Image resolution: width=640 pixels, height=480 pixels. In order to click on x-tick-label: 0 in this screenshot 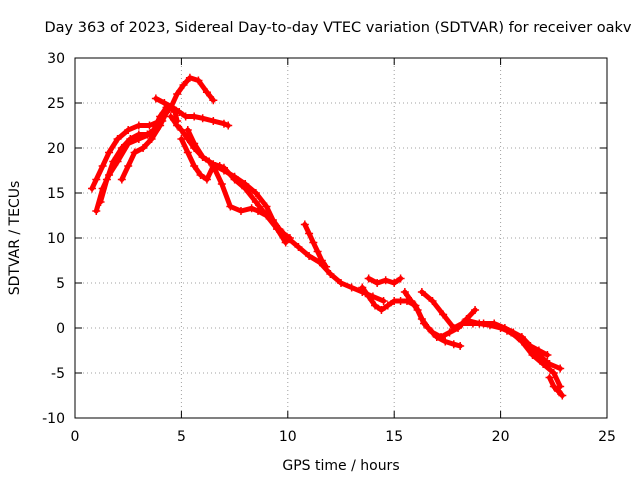, I will do `click(75, 437)`.